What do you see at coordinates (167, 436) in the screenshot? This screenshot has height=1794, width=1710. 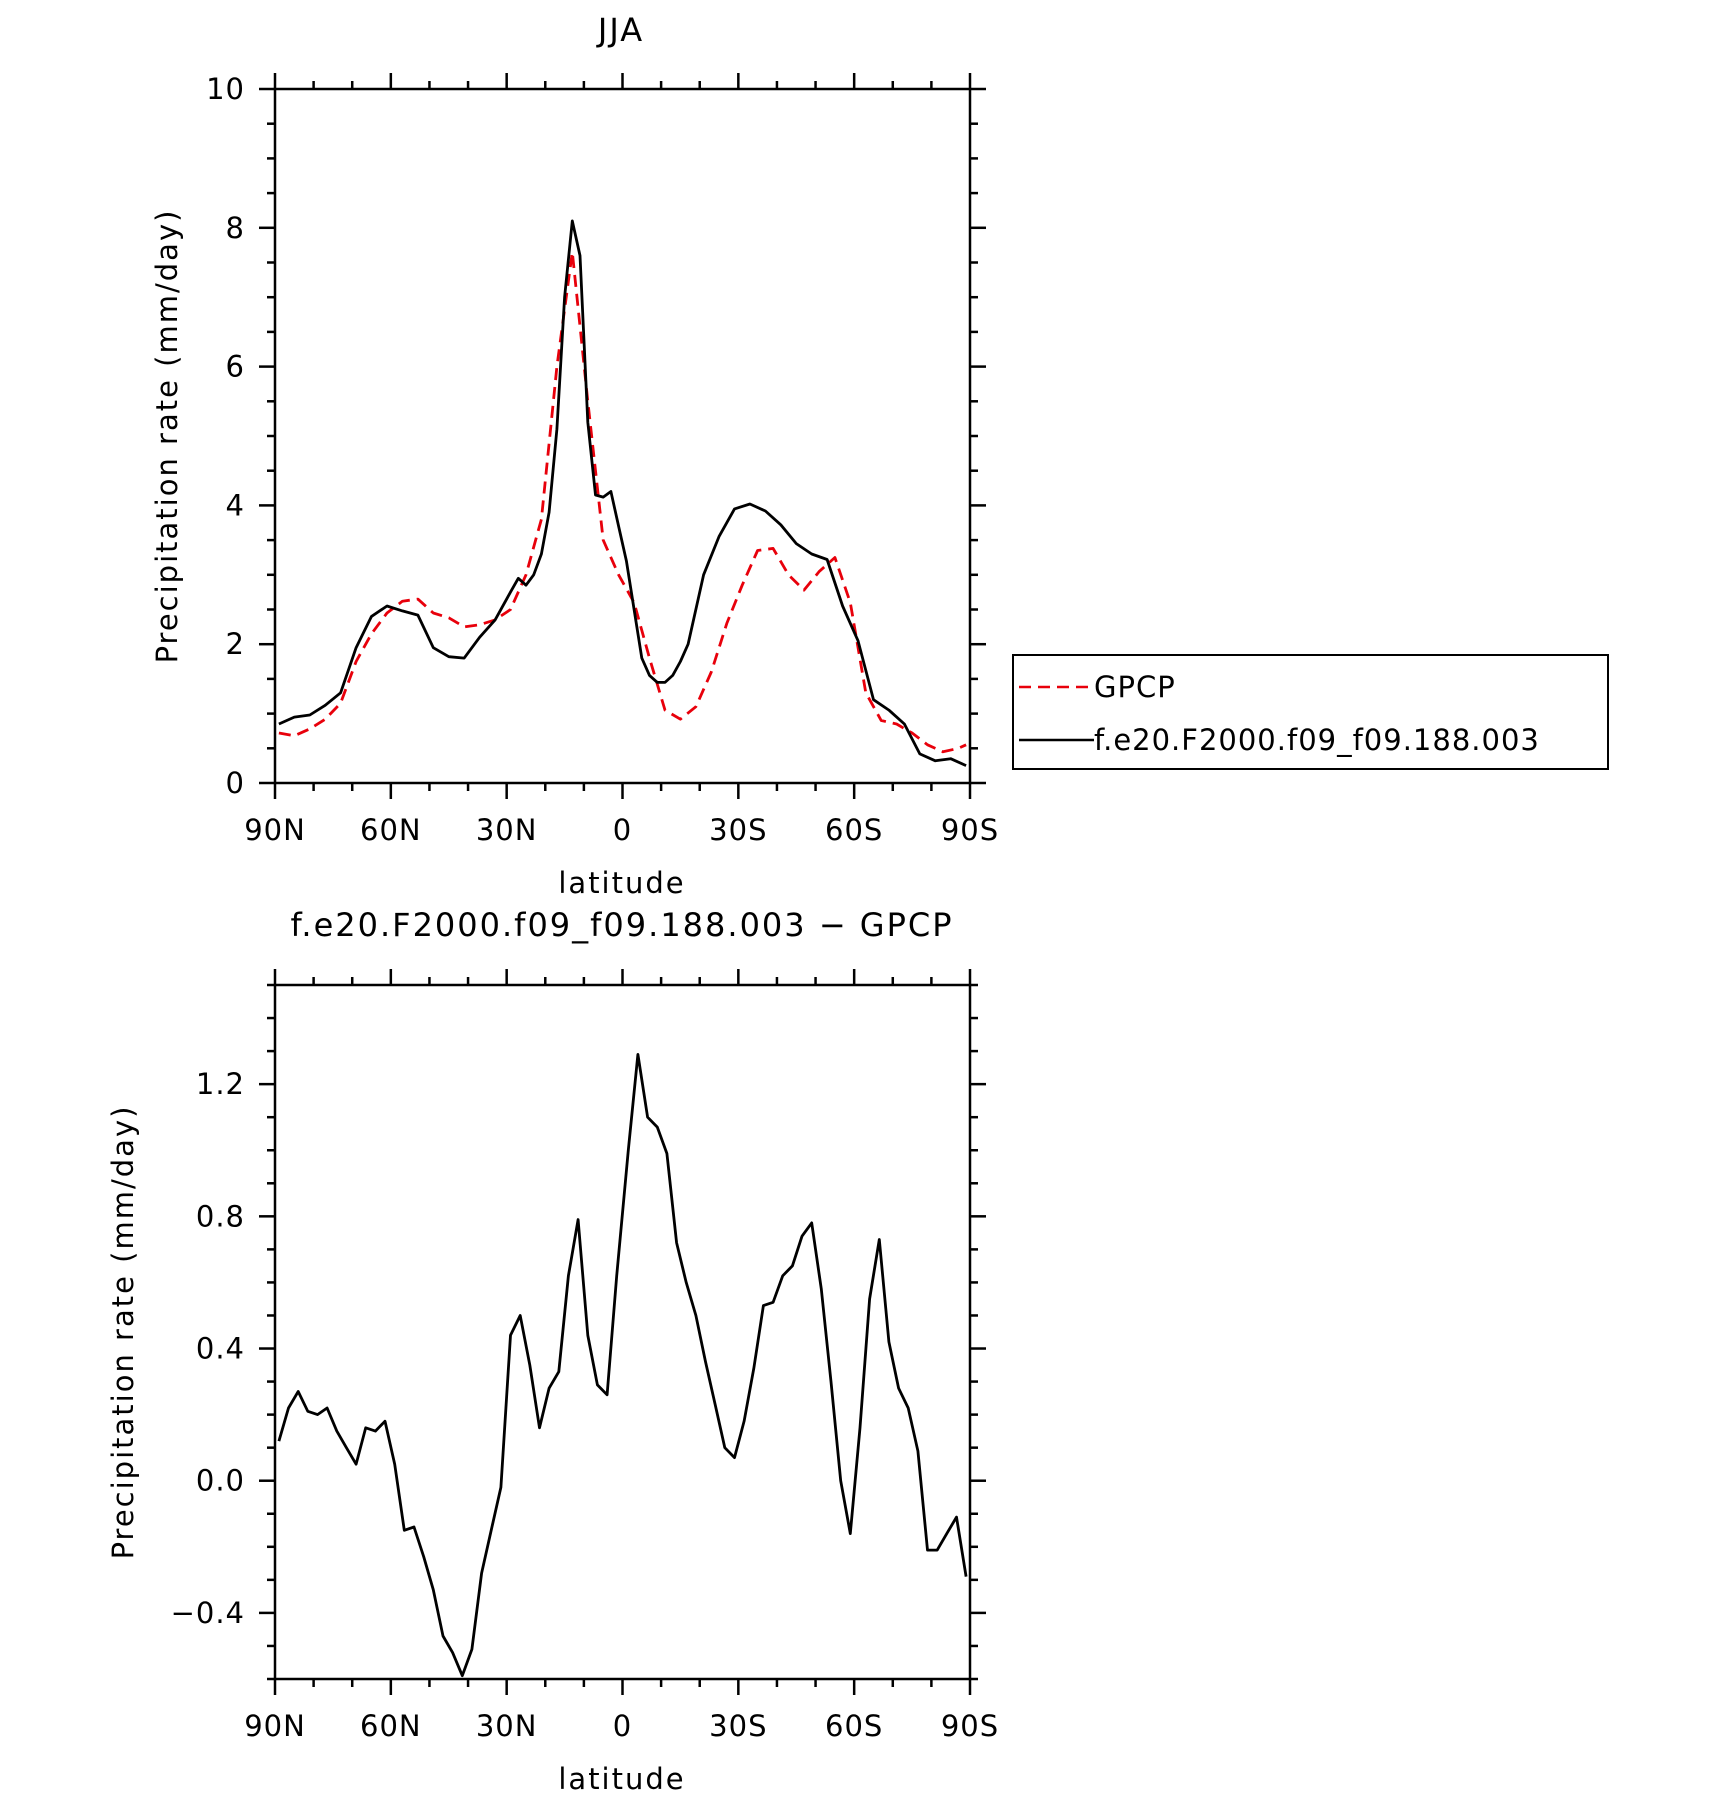 I see `top-y-axis-label: Precipitation rate (mm/day)` at bounding box center [167, 436].